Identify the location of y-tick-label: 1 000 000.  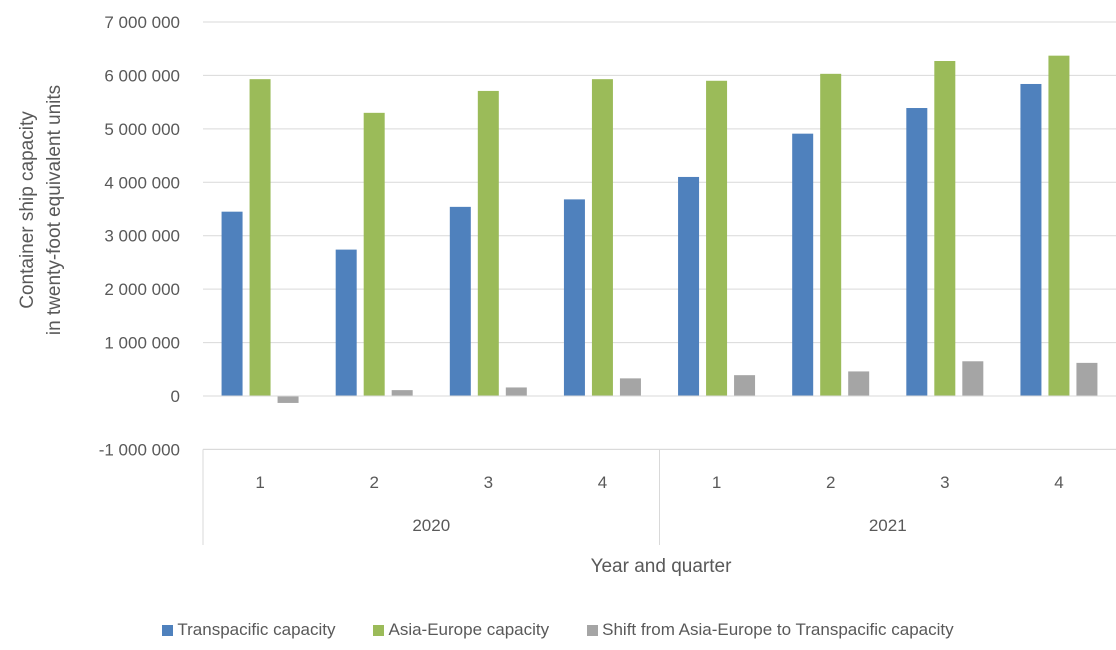
(142, 343).